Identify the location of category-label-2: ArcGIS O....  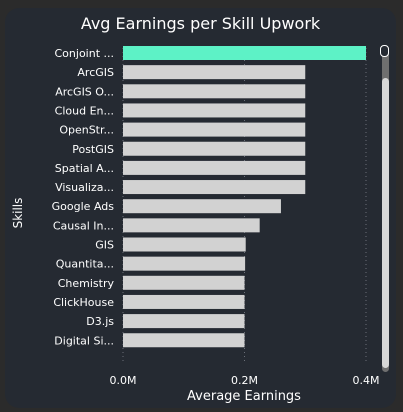
(84, 91).